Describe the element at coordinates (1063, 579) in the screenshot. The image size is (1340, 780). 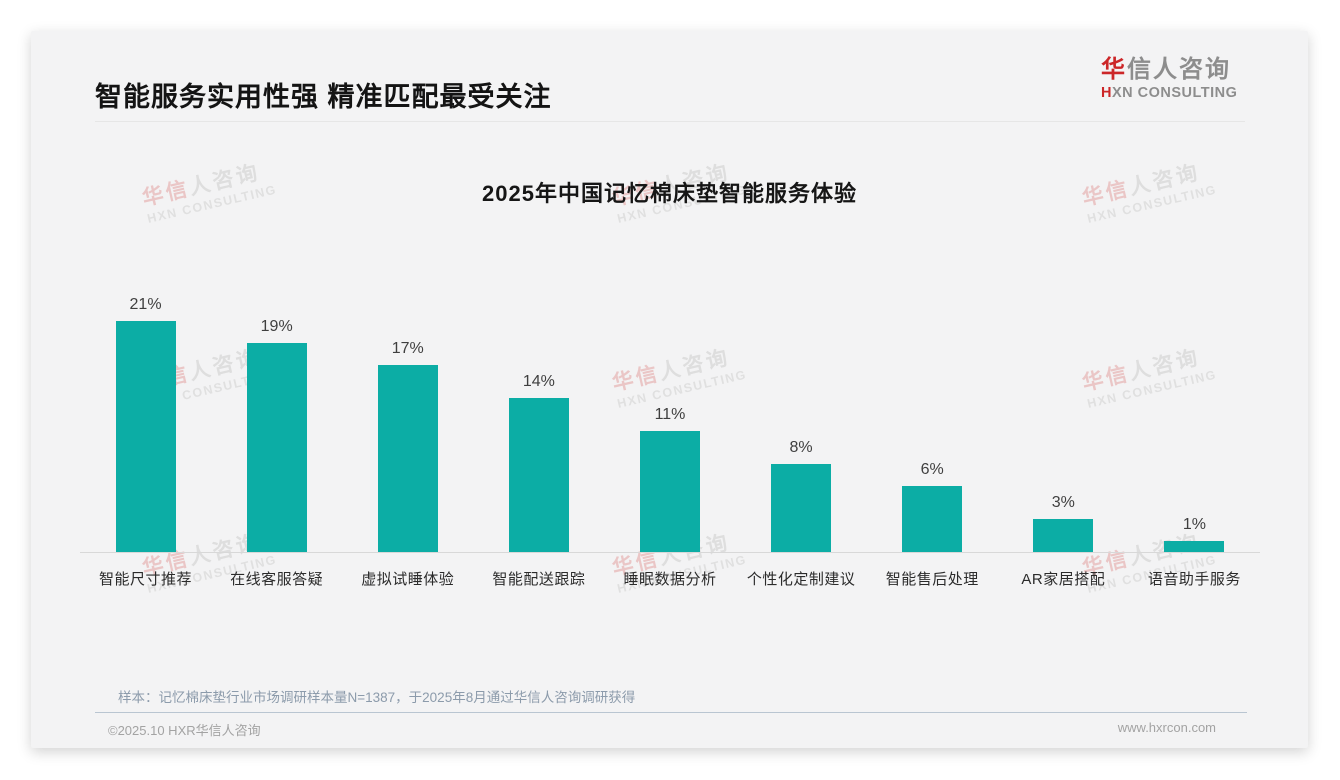
I see `bar-category-label: AR家居搭配` at that location.